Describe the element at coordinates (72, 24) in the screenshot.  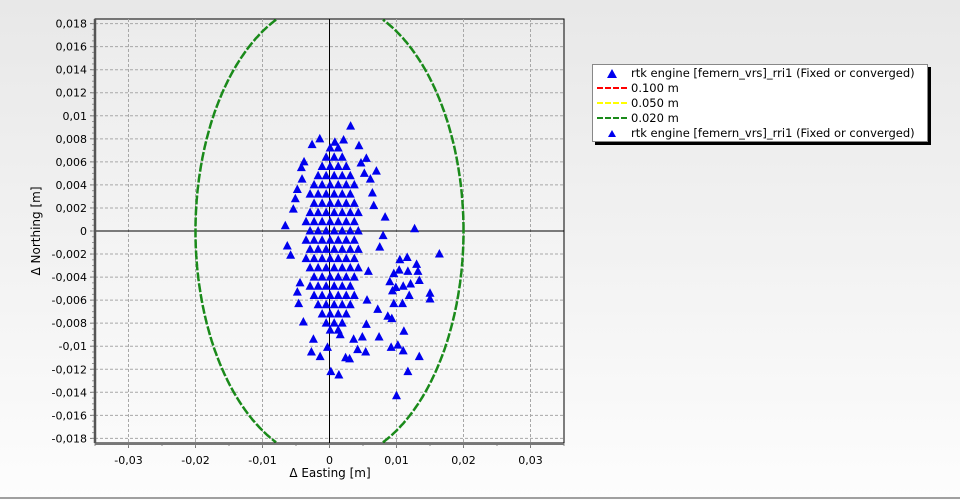
I see `y-tick-label: 0,018` at that location.